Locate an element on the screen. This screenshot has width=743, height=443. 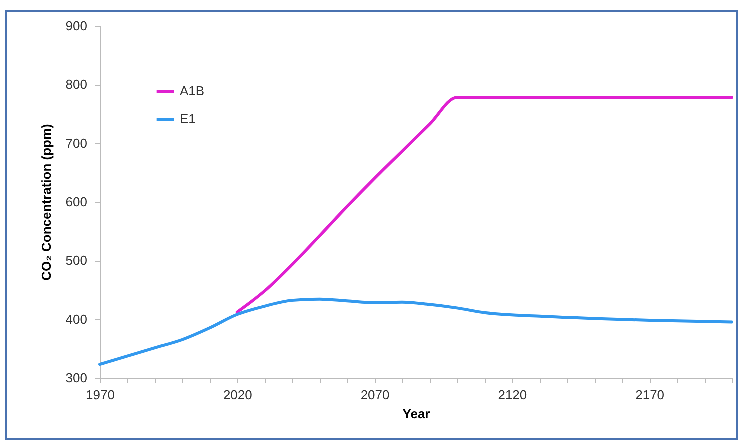
y-tick-label: 700 is located at coordinates (77, 143).